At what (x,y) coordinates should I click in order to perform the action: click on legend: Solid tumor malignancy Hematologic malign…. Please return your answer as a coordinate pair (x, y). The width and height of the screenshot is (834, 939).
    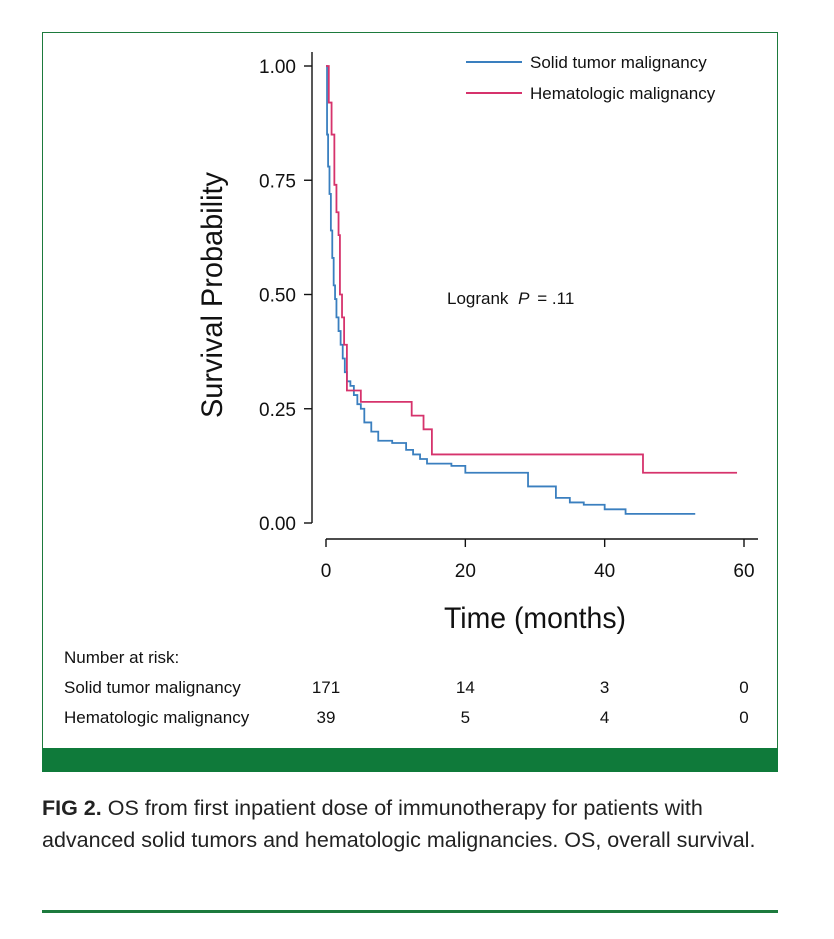
    Looking at the image, I should click on (591, 78).